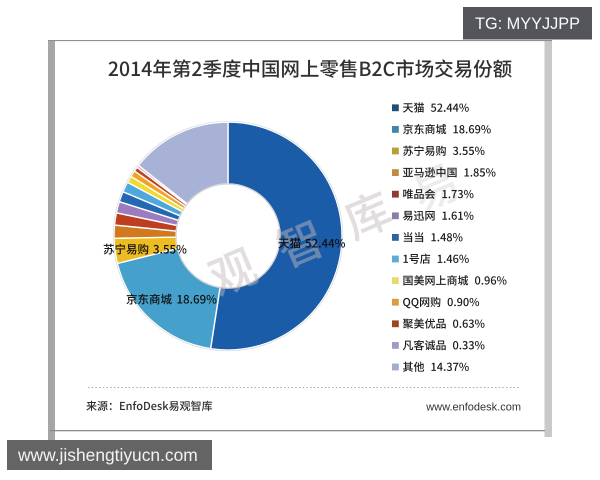 The width and height of the screenshot is (600, 480). What do you see at coordinates (473, 408) in the screenshot?
I see `svg-text: www.enfodesk.com` at bounding box center [473, 408].